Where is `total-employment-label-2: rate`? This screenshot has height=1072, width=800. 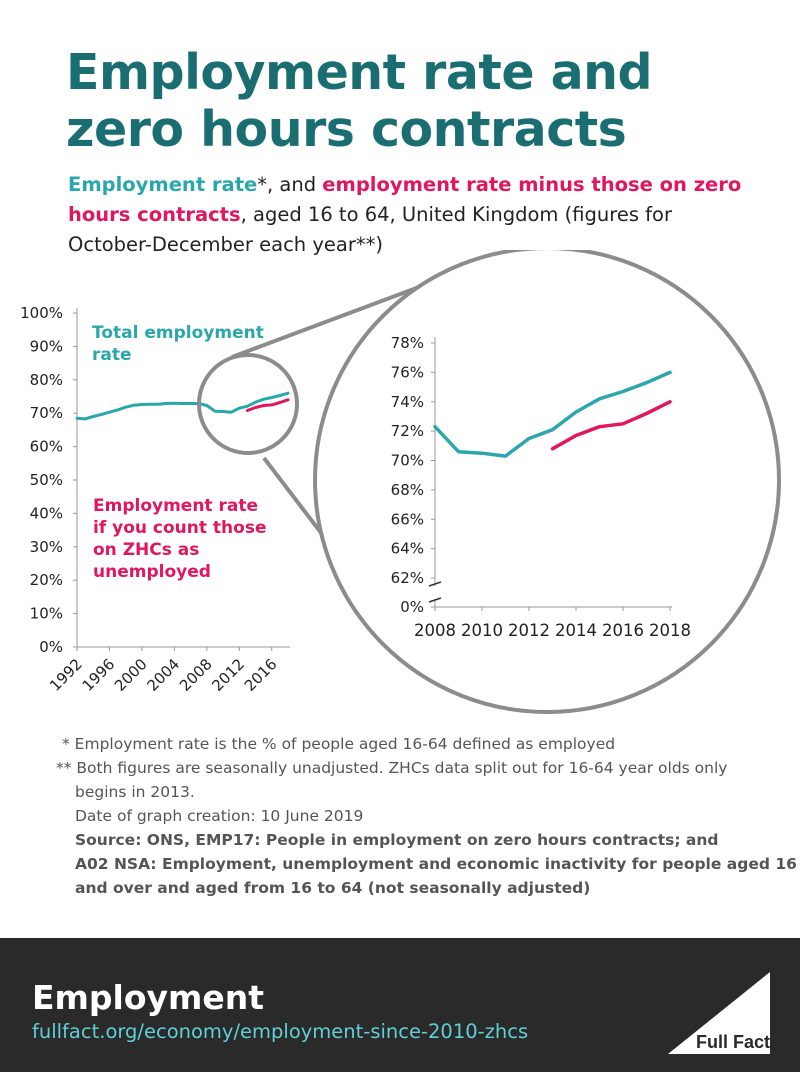 total-employment-label-2: rate is located at coordinates (112, 355).